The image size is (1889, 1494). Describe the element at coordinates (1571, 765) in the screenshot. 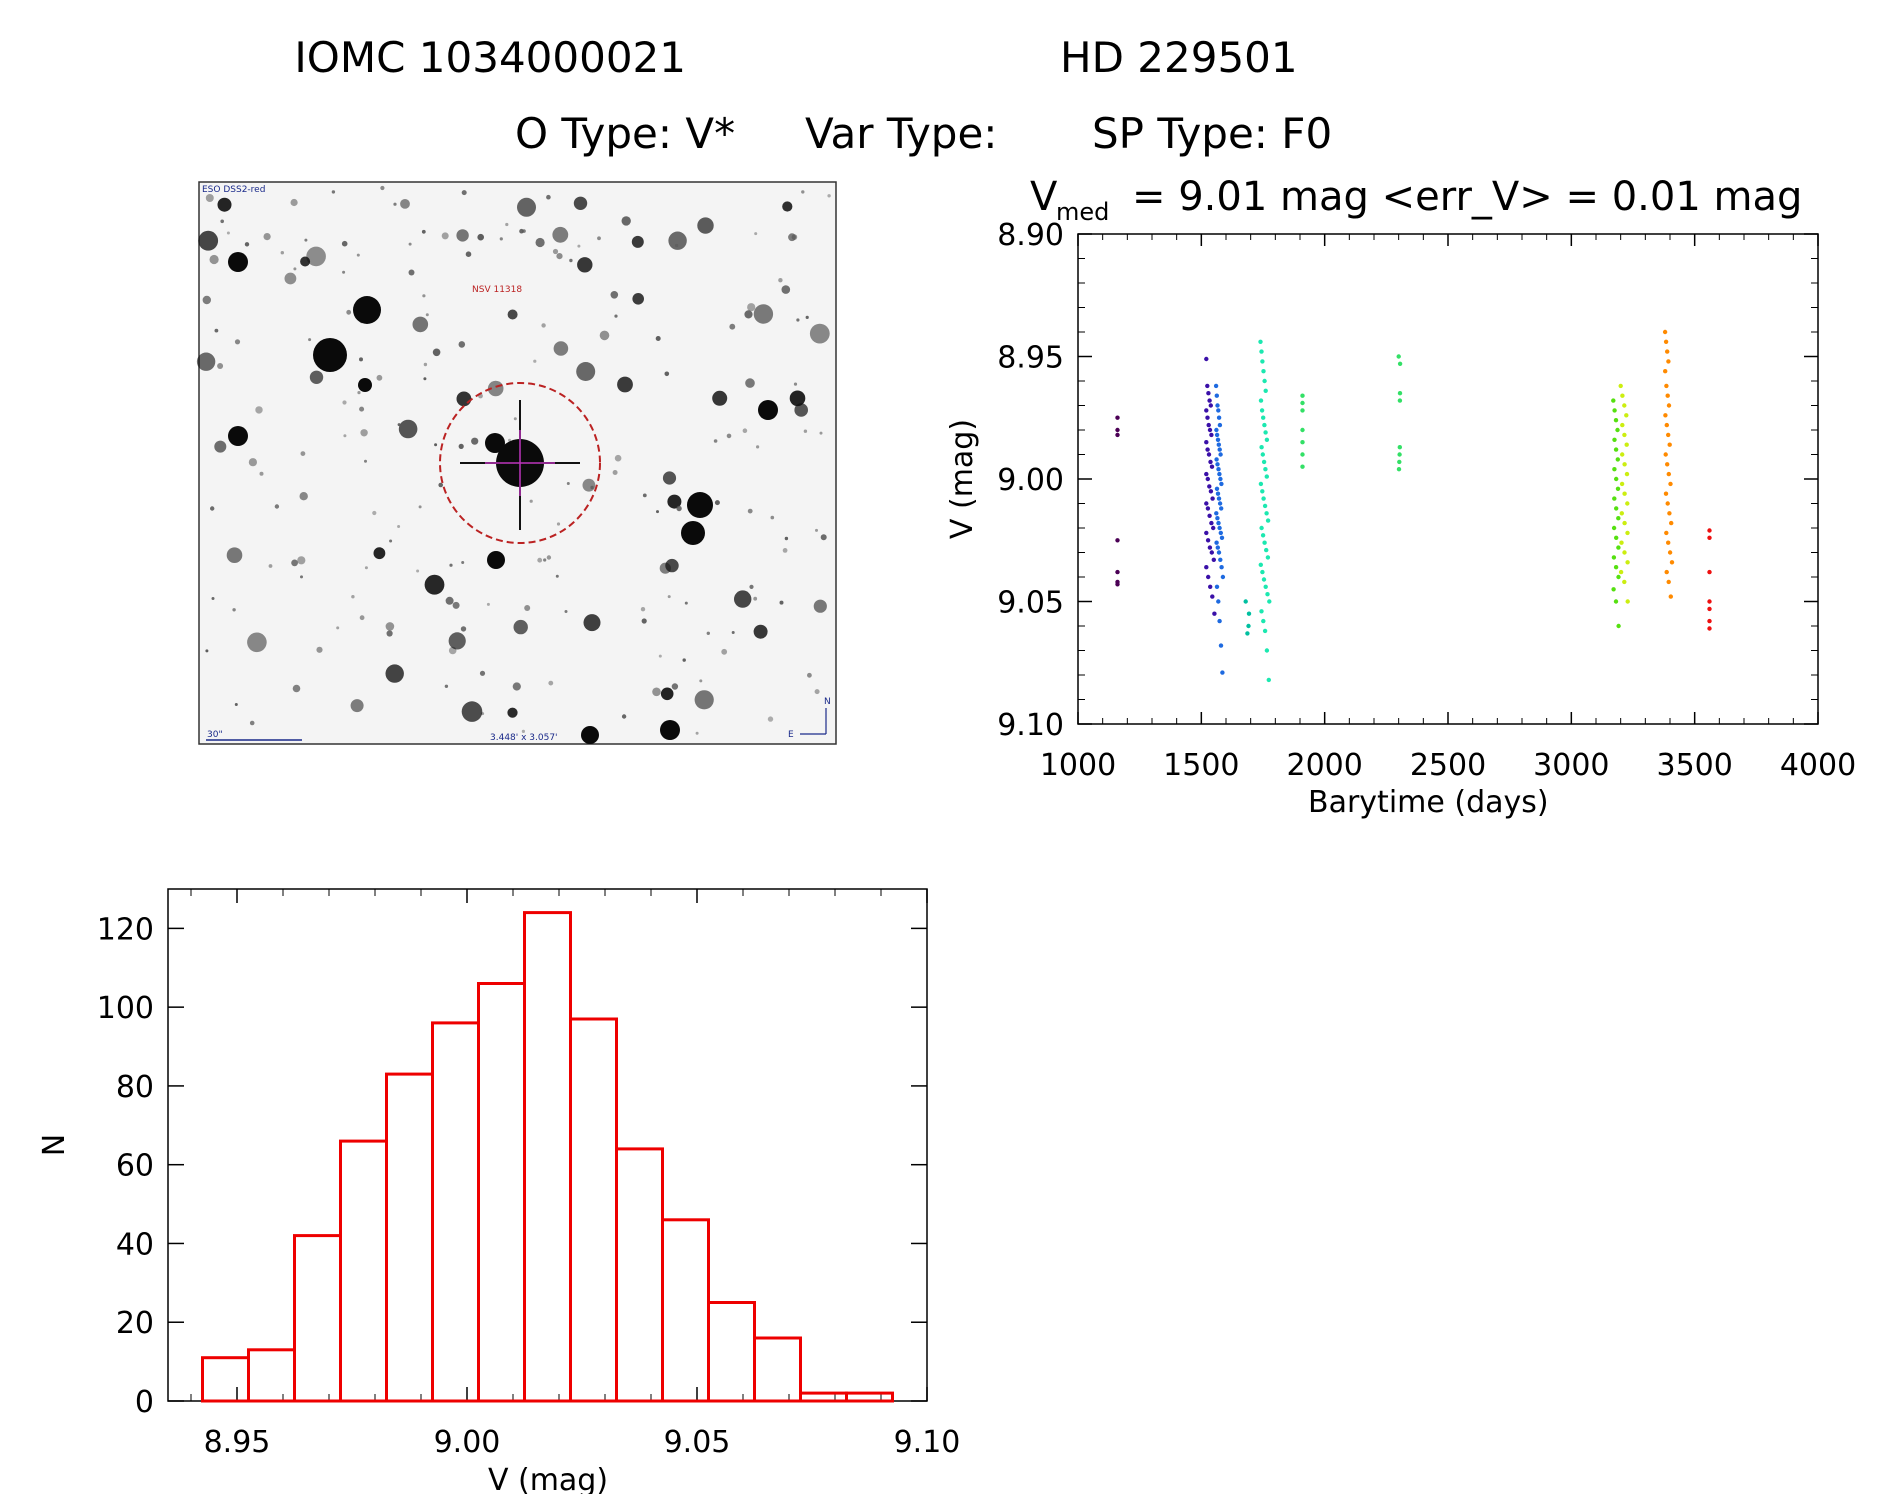

I see `lc-xtick-label: 3000` at that location.